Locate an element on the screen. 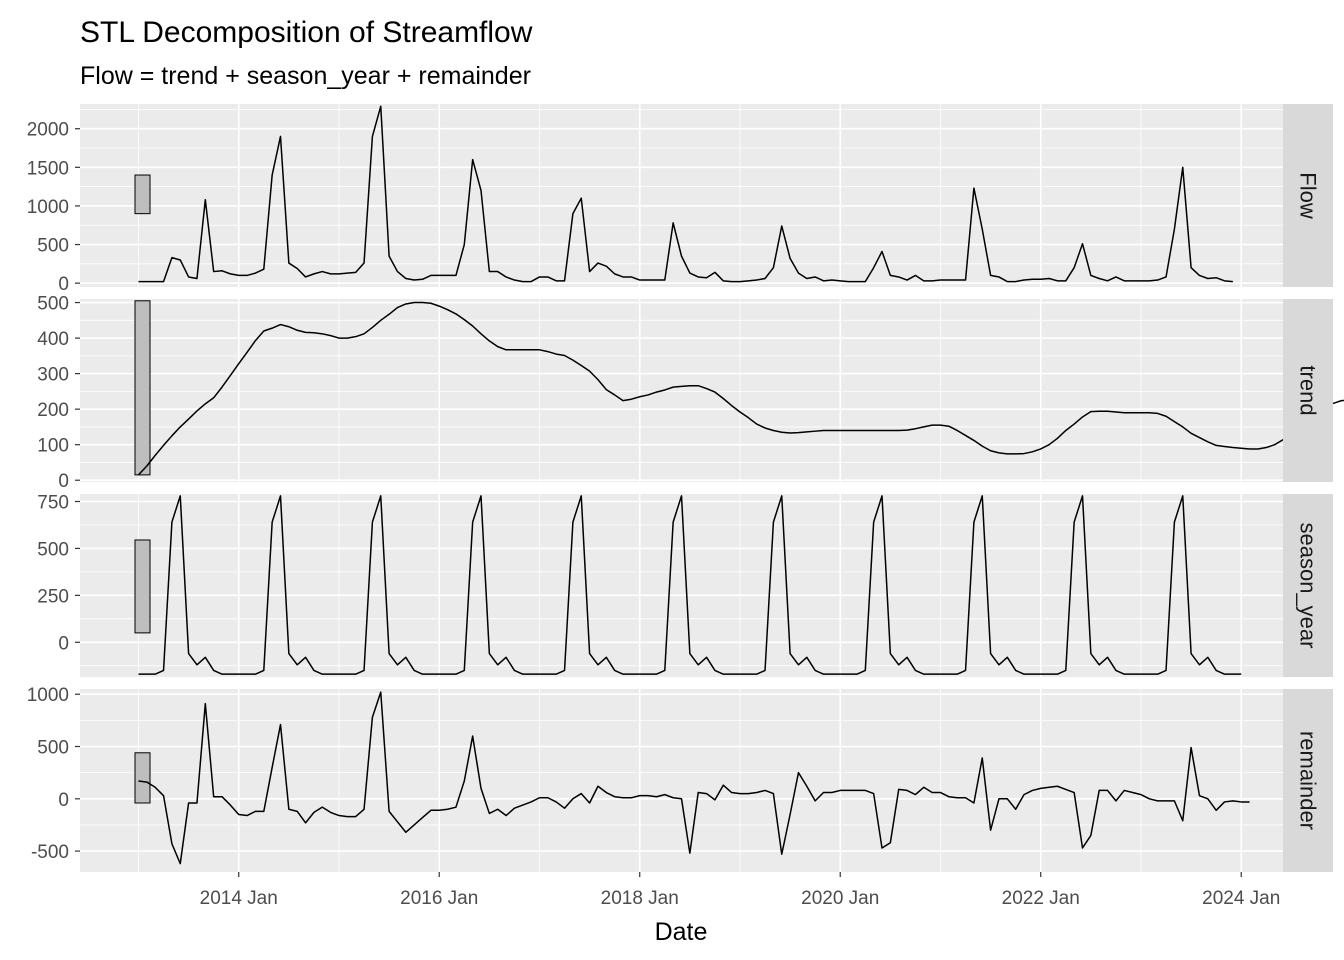  x-axis-title: Date is located at coordinates (681, 932).